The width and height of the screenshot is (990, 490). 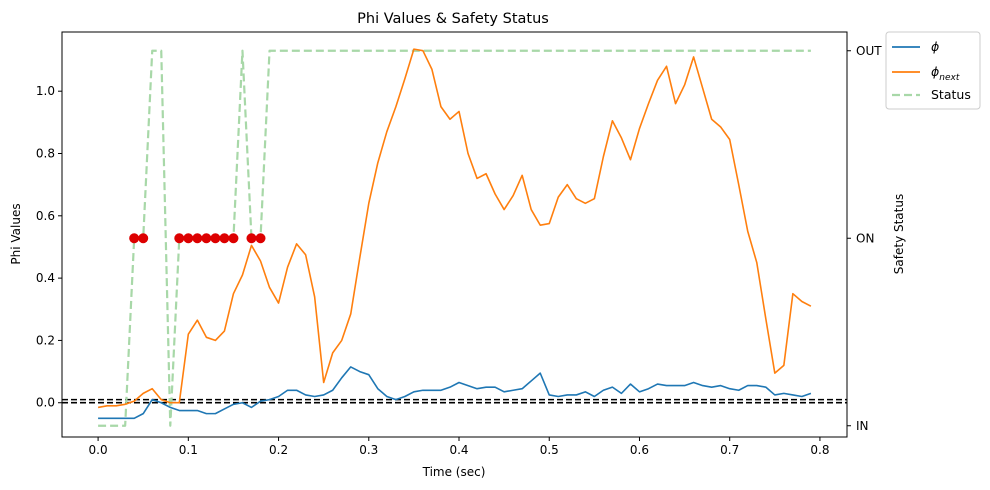 What do you see at coordinates (935, 46) in the screenshot?
I see `legend-label-0: ϕ` at bounding box center [935, 46].